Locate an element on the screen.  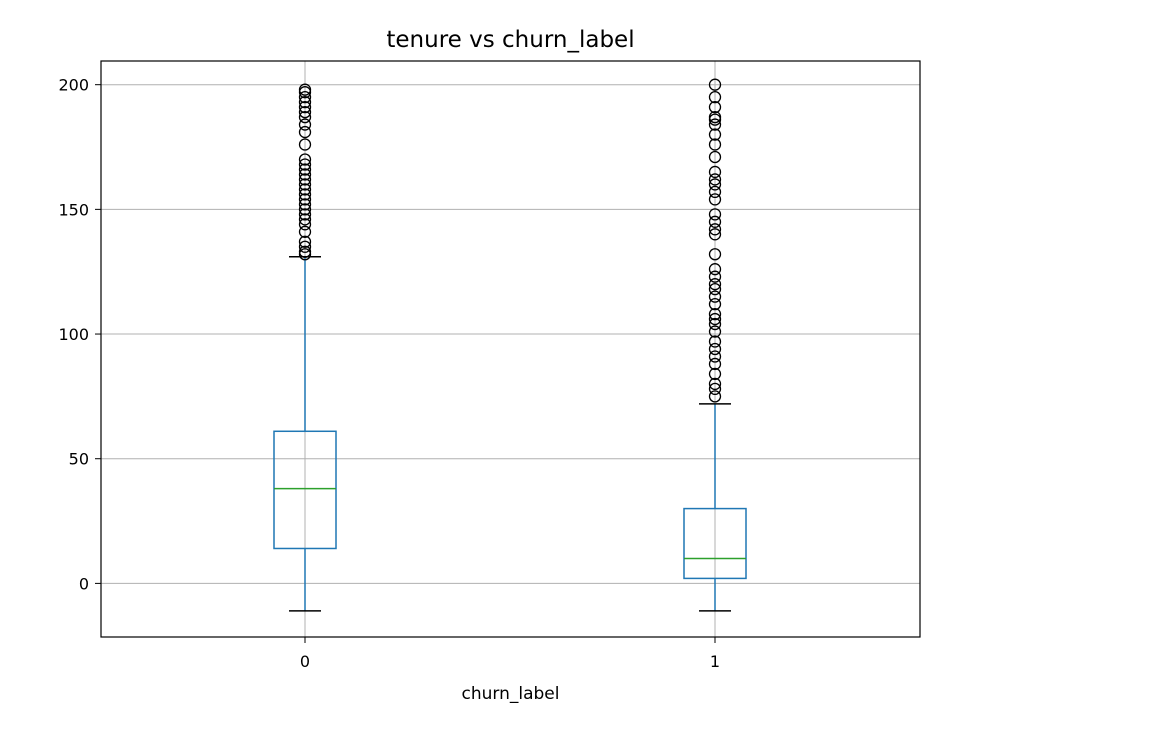
y-tick-label: 50 is located at coordinates (79, 459).